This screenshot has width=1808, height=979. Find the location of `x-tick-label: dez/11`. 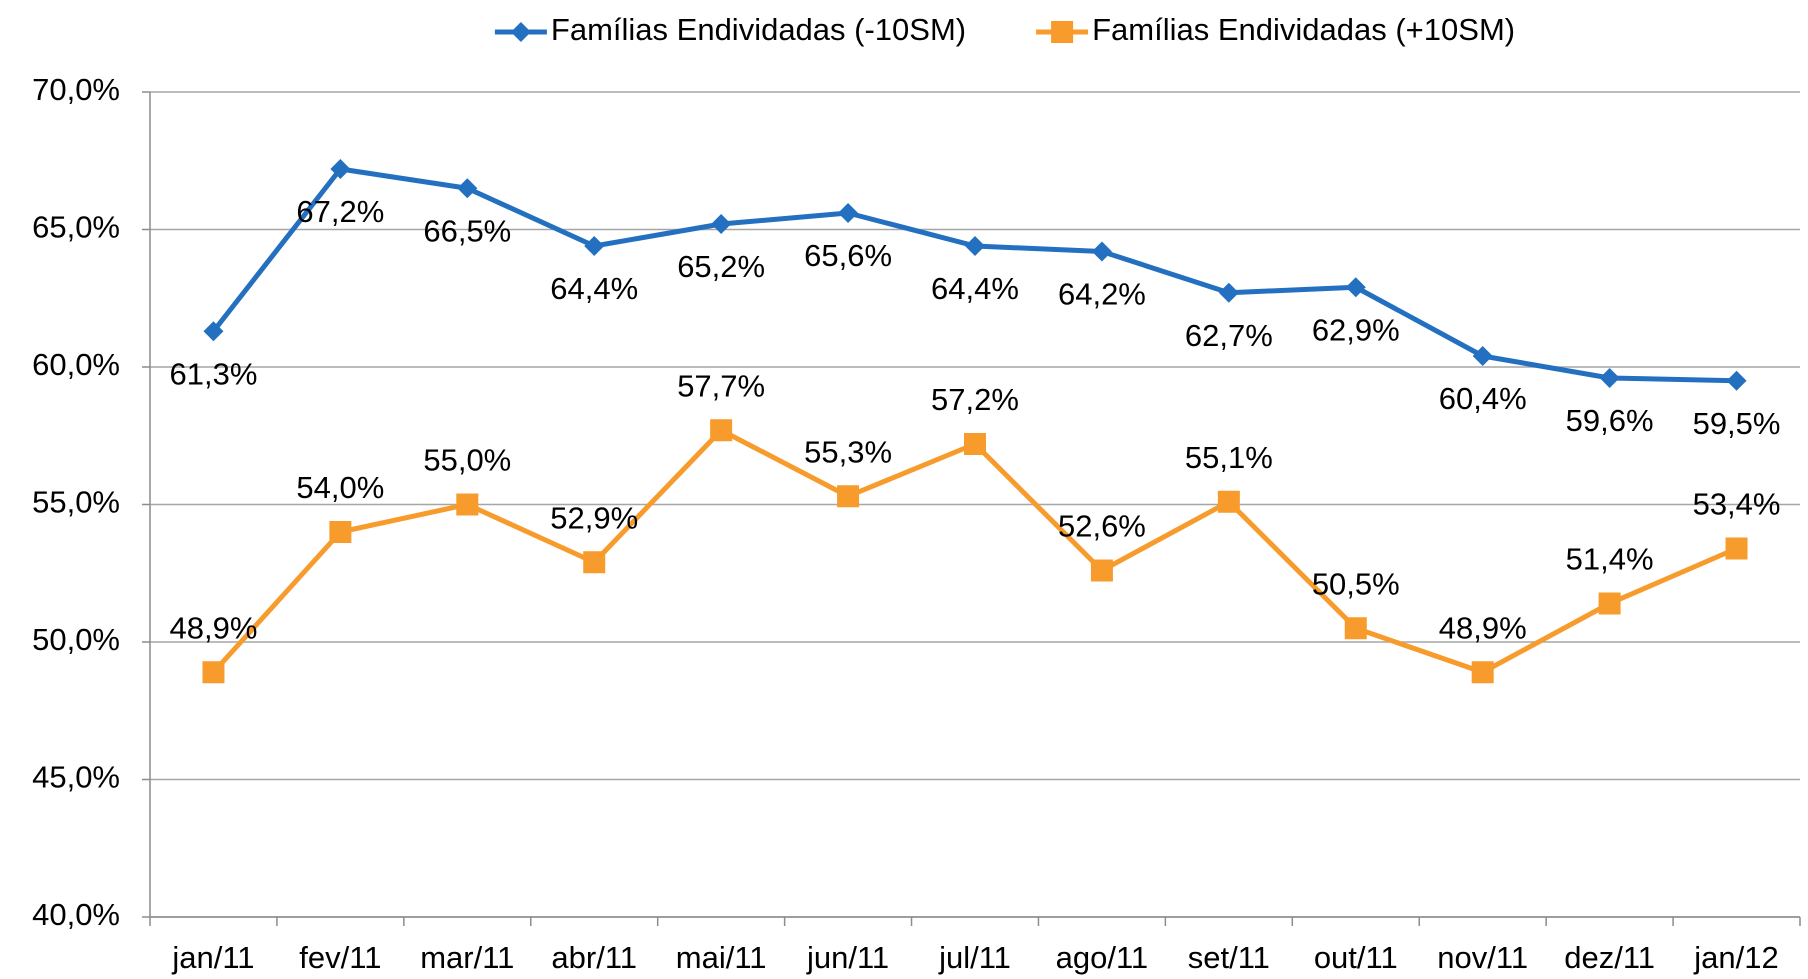

x-tick-label: dez/11 is located at coordinates (1609, 957).